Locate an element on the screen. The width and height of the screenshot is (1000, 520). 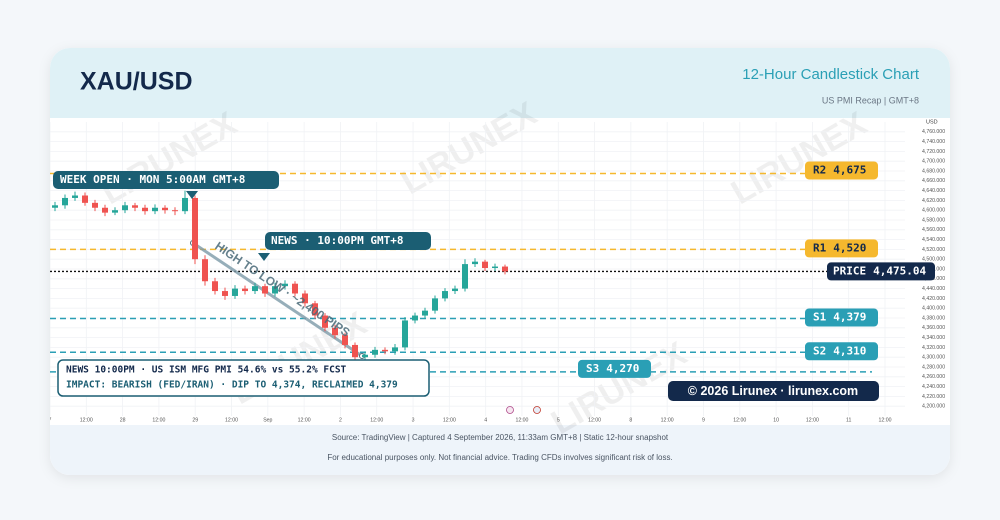
news-label: NEWS · 10:00PM GMT+8 is located at coordinates (337, 240).